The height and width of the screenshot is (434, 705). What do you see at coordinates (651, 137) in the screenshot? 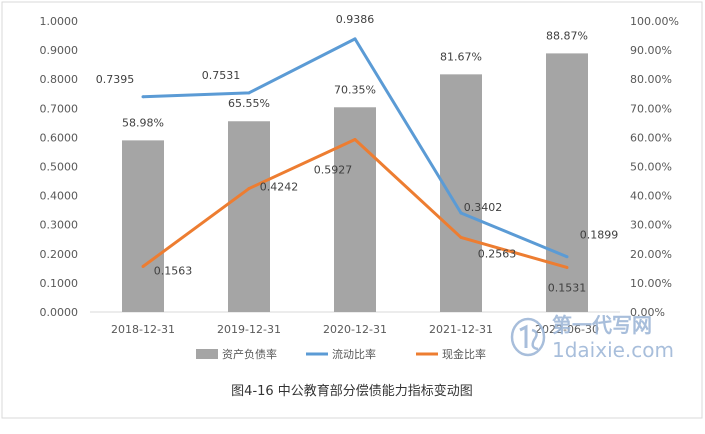
I see `y-right-tick-label: 60.00%` at bounding box center [651, 137].